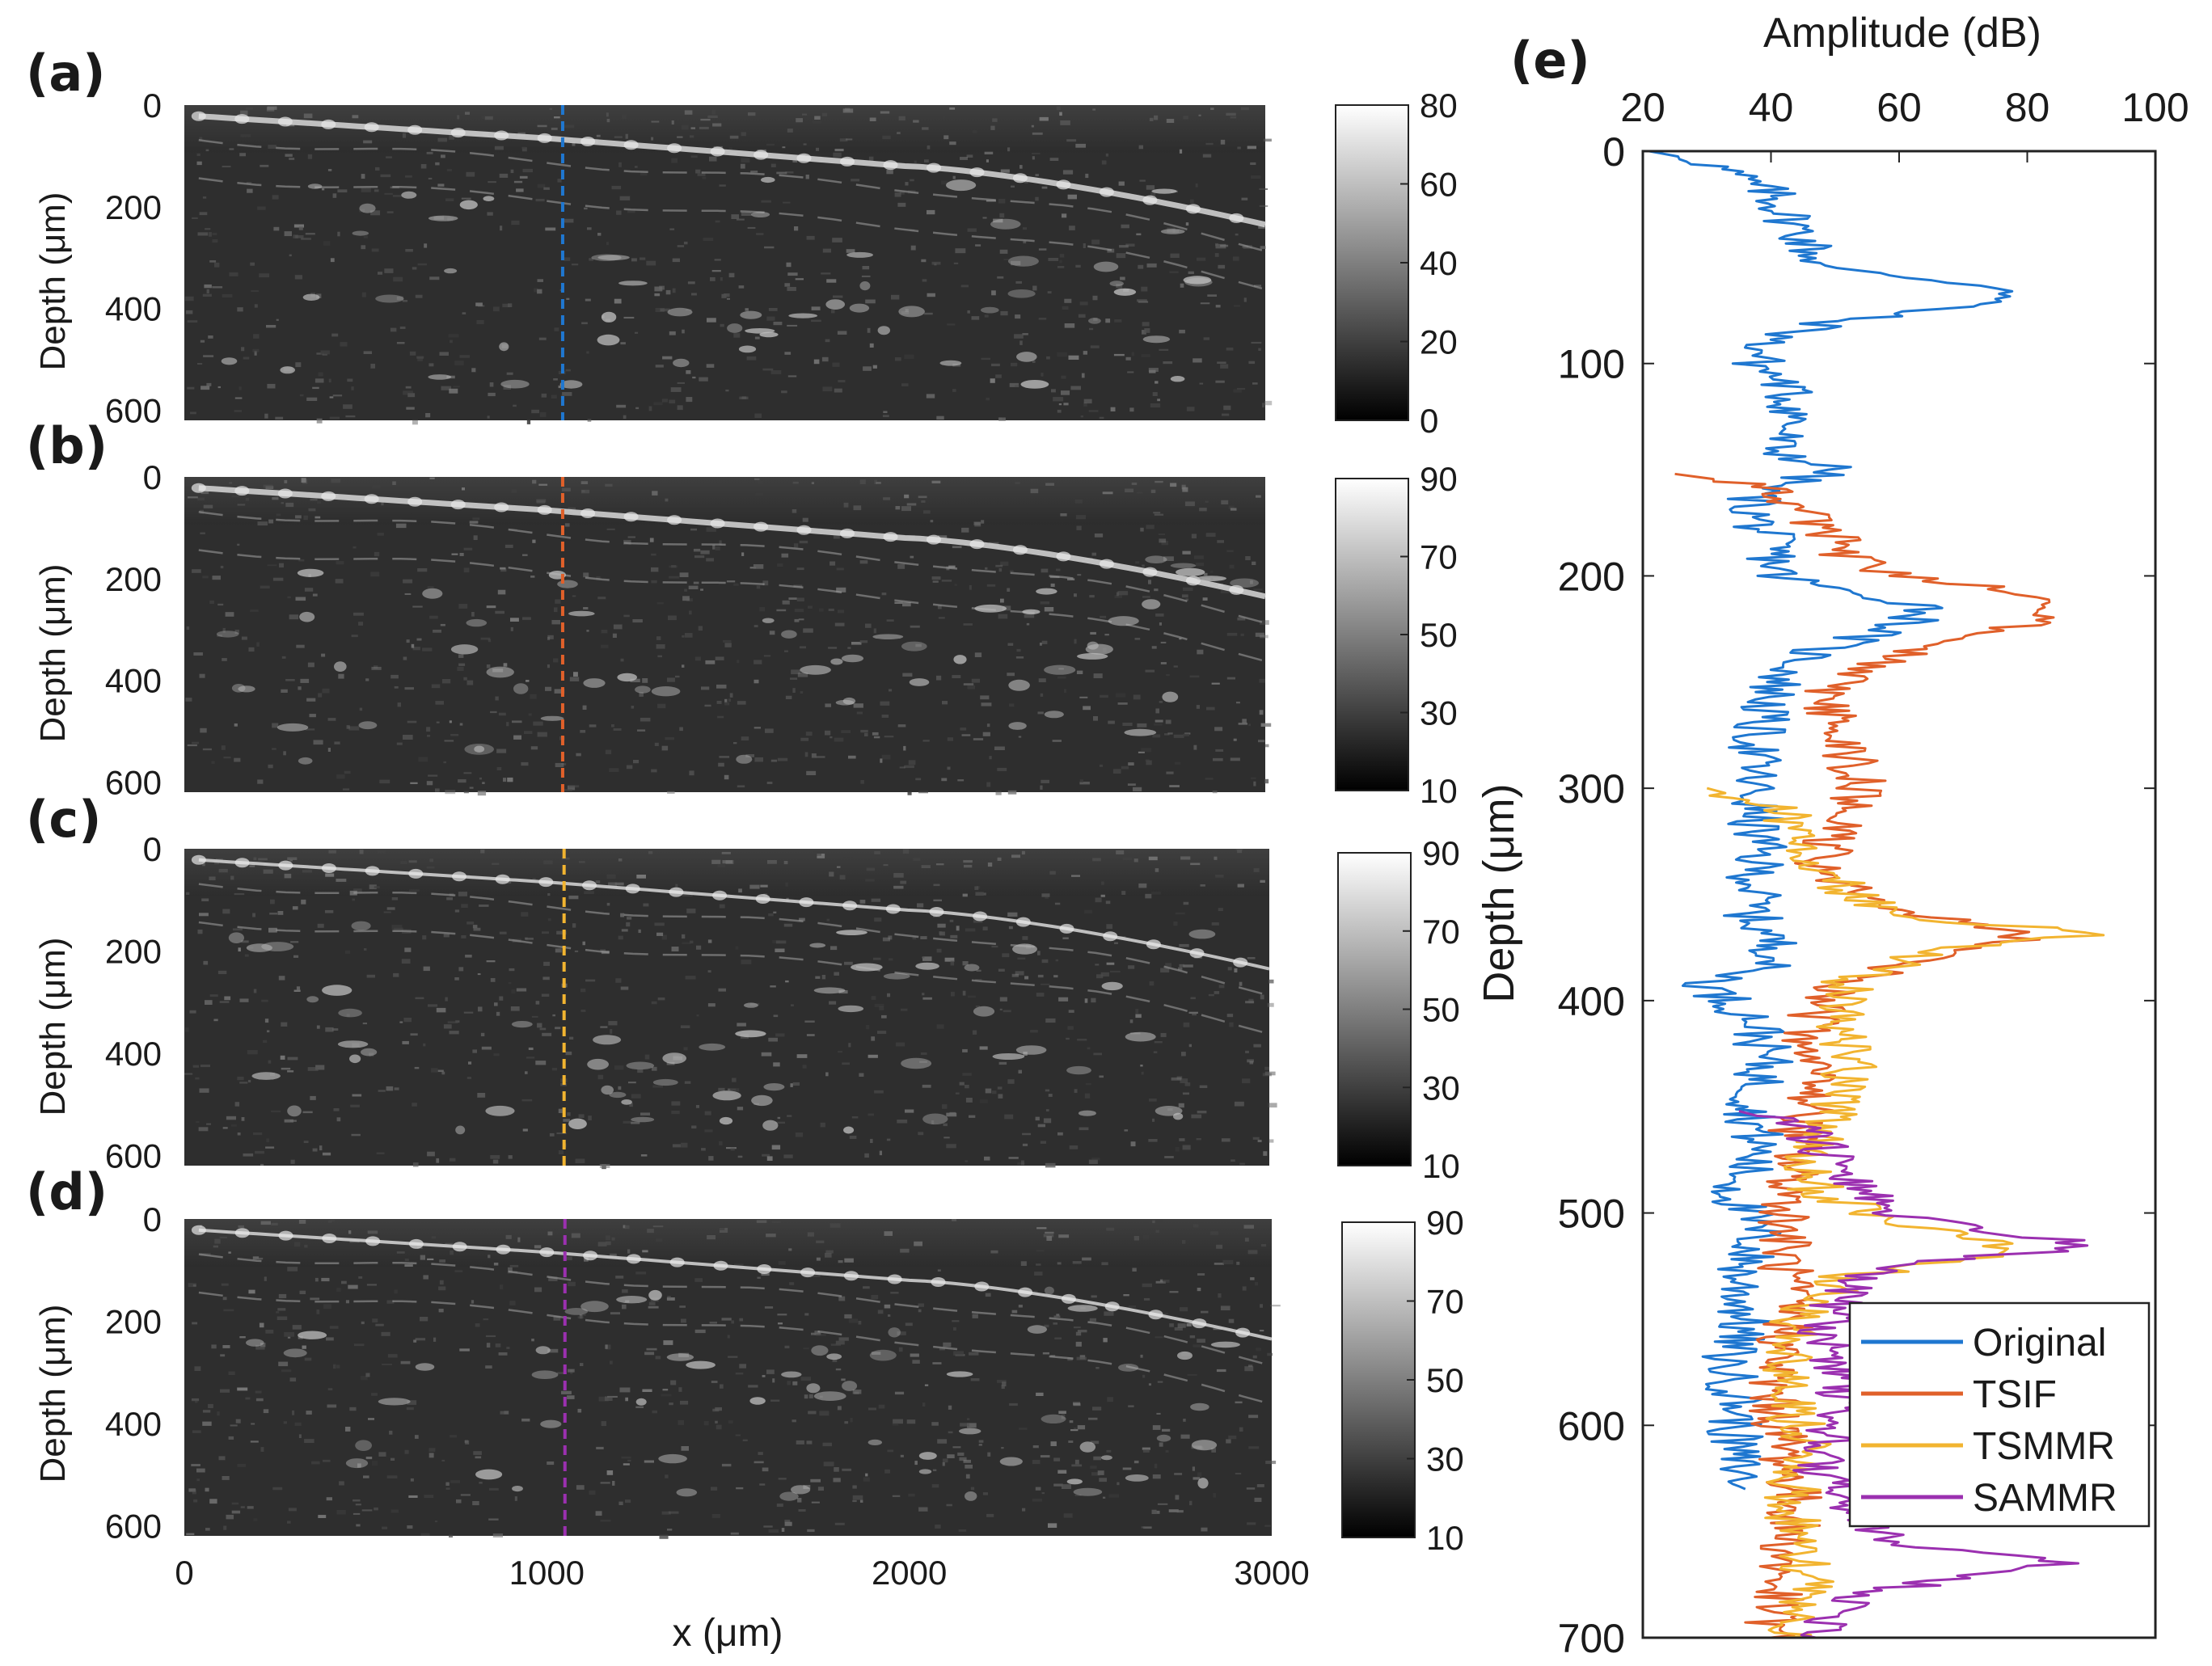 This screenshot has height=1666, width=2212. I want to click on colorbar-gradient, so click(1372, 262).